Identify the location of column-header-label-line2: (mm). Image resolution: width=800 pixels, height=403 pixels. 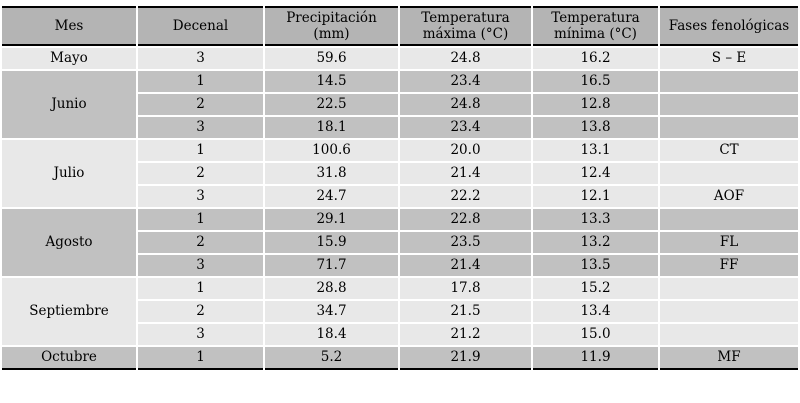
(331, 34).